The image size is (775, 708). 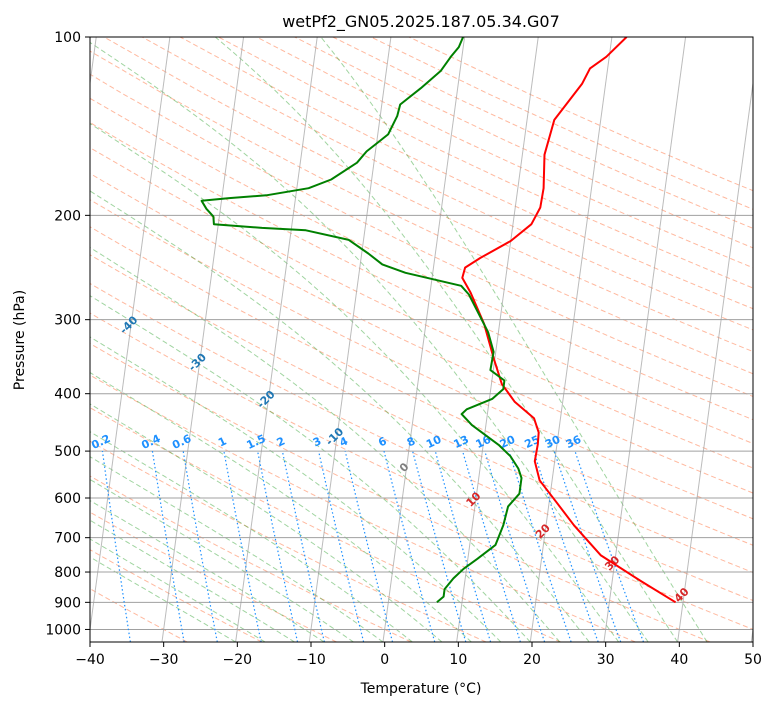 I want to click on y-tick-label: 400, so click(x=67, y=395).